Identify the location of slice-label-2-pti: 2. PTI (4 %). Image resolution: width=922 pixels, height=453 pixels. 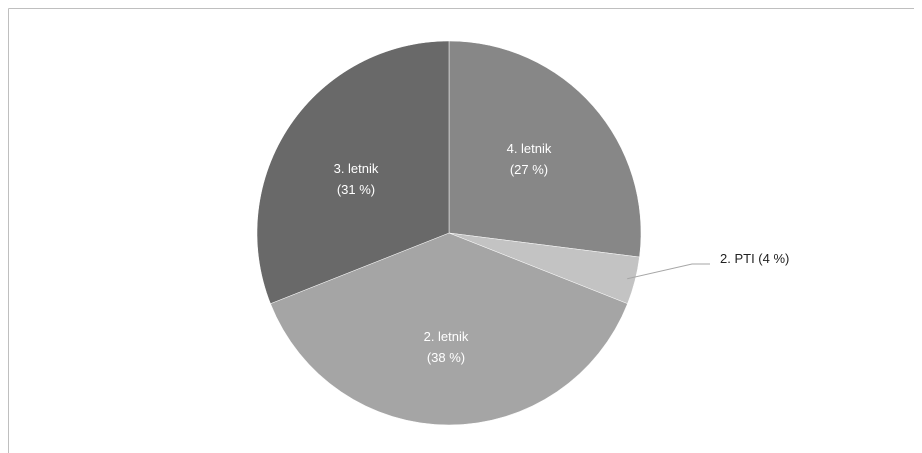
(754, 258).